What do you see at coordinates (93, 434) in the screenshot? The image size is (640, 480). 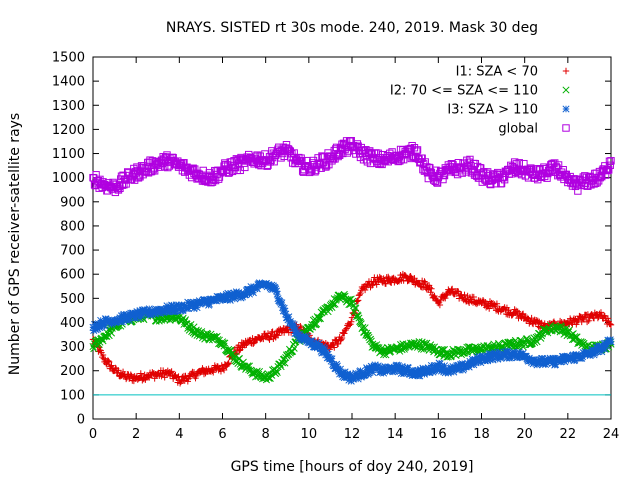 I see `x-tick-label: 0` at bounding box center [93, 434].